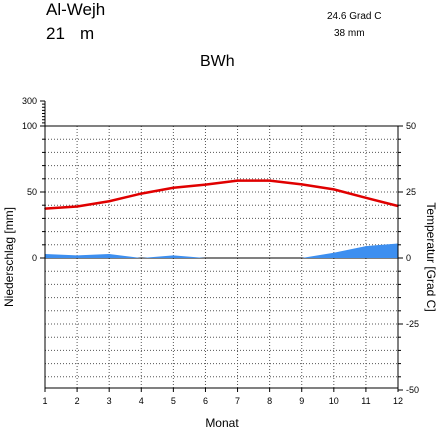 The width and height of the screenshot is (439, 430). What do you see at coordinates (75, 9) in the screenshot?
I see `station-name: Al-Wejh` at bounding box center [75, 9].